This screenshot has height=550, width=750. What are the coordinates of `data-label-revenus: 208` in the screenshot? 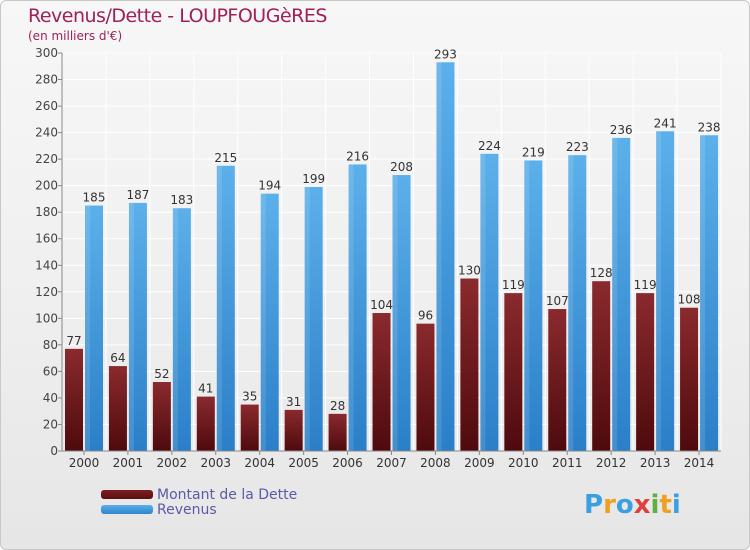 It's located at (401, 167).